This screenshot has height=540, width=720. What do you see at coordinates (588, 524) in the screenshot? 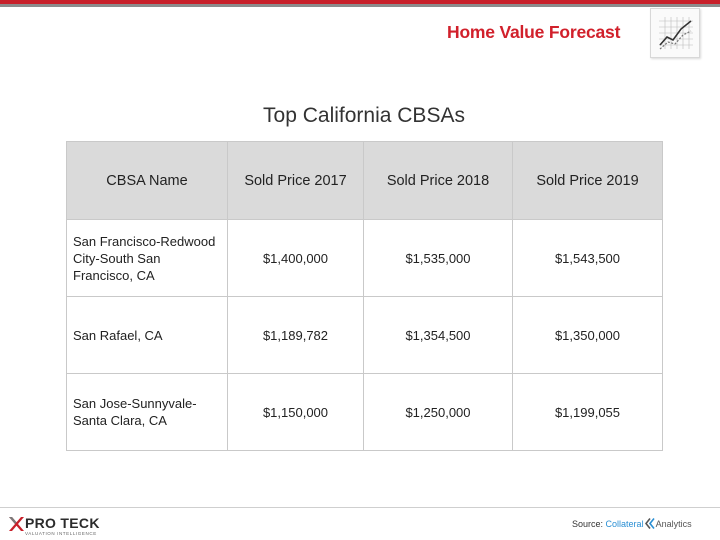
I see `source-label: Source:` at bounding box center [588, 524].